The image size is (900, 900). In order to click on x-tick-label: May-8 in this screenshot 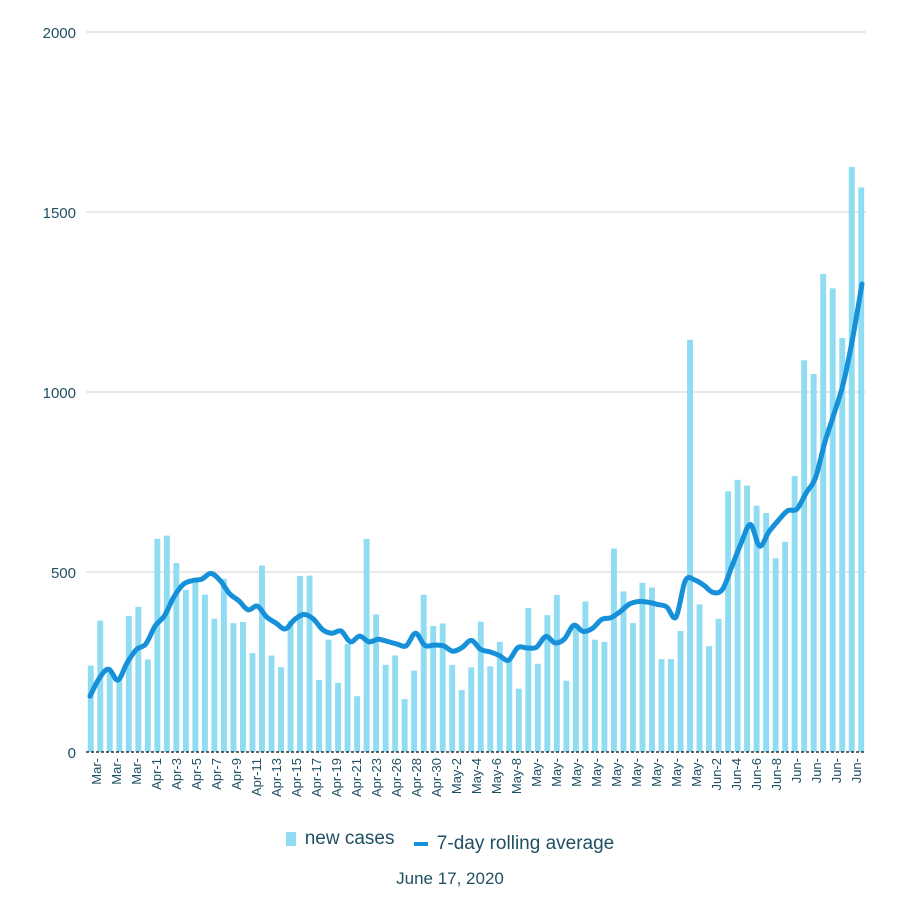, I will do `click(516, 776)`.